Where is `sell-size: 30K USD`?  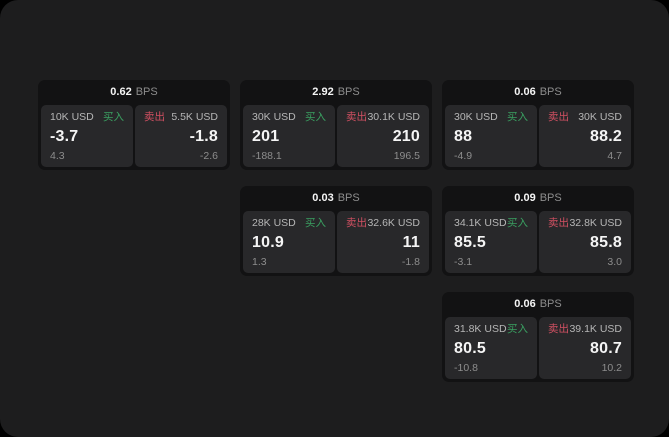
sell-size: 30K USD is located at coordinates (600, 117).